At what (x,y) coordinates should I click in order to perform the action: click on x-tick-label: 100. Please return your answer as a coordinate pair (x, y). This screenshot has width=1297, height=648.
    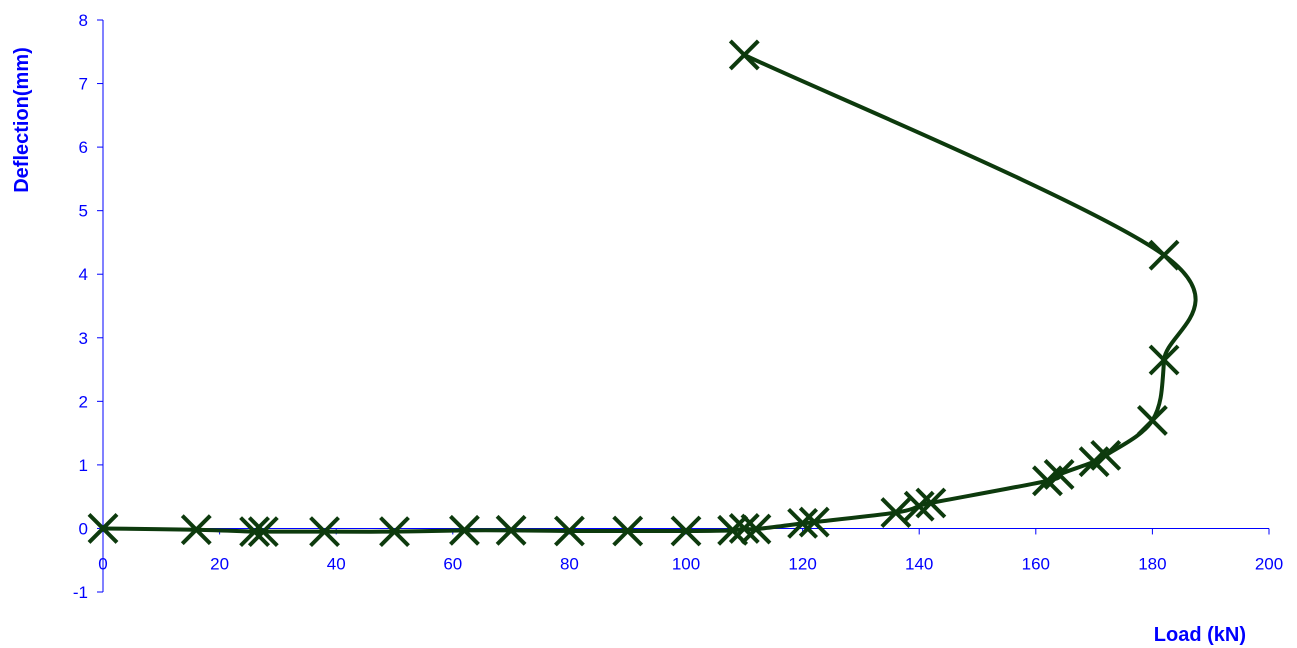
    Looking at the image, I should click on (686, 563).